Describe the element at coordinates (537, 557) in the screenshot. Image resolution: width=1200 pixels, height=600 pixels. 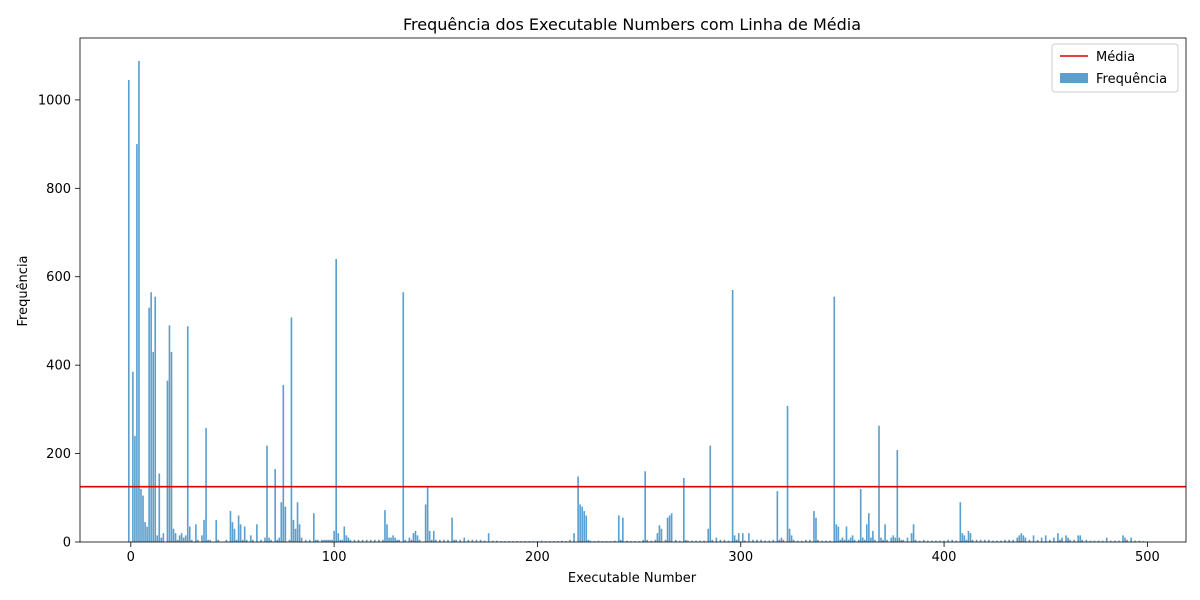
I see `x-tick-label-200: 200` at that location.